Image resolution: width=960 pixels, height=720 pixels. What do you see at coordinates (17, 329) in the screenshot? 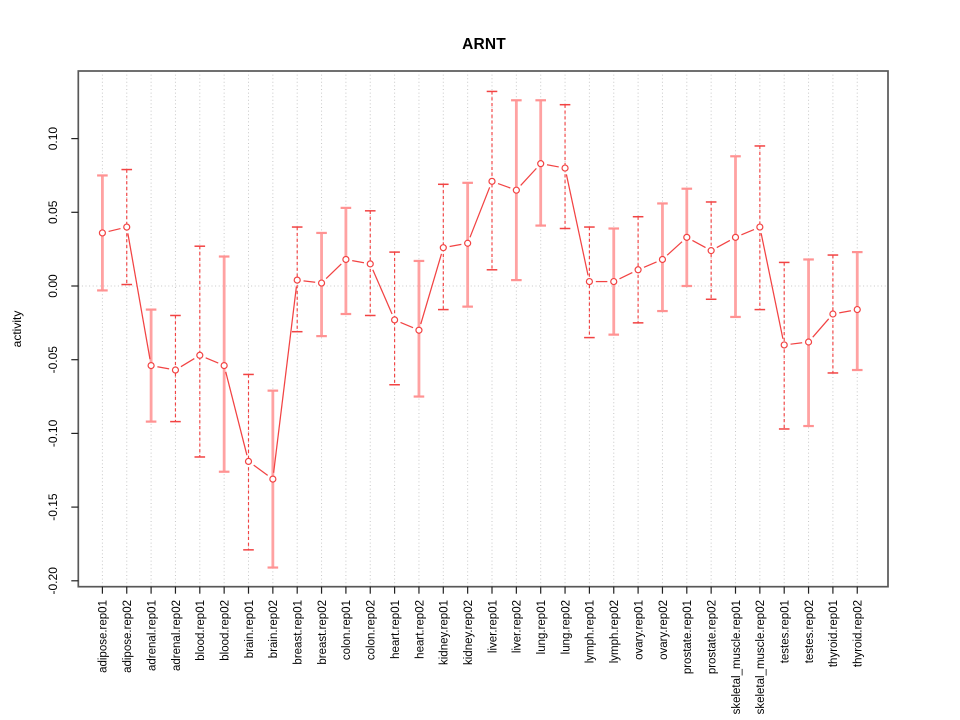
I see `y-axis-label: activity` at bounding box center [17, 329].